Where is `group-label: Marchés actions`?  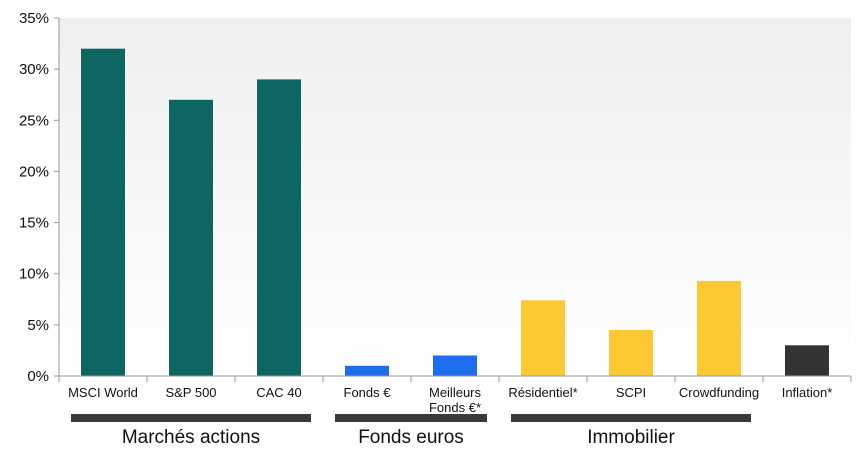
group-label: Marchés actions is located at coordinates (191, 437).